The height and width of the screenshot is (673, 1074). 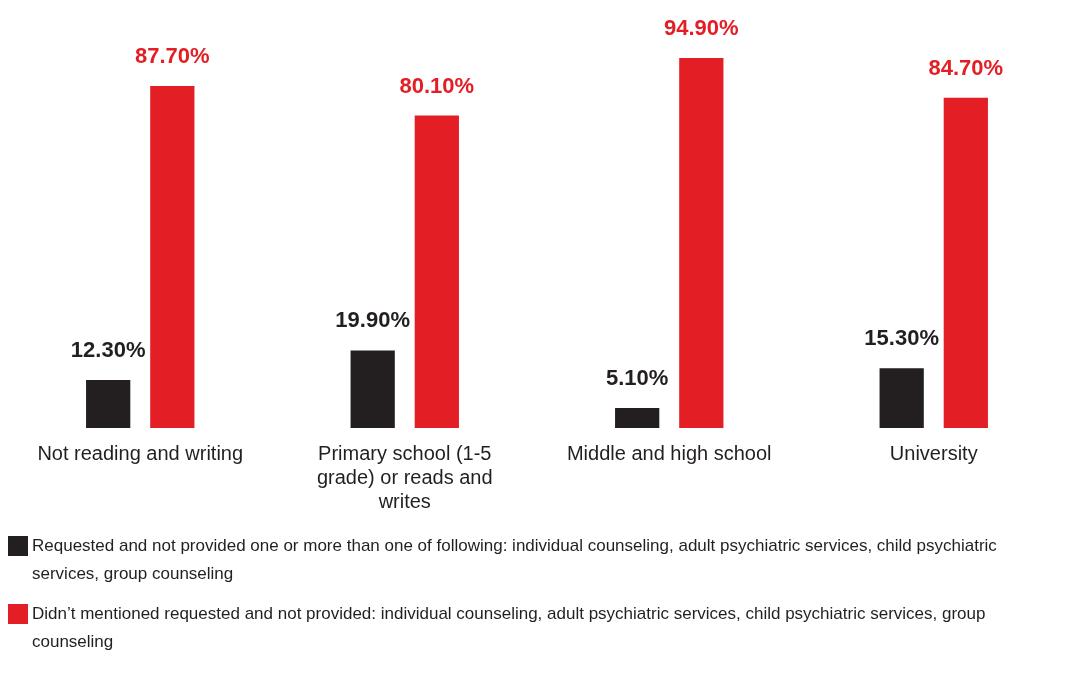 I want to click on data-label: 80.10%, so click(x=437, y=85).